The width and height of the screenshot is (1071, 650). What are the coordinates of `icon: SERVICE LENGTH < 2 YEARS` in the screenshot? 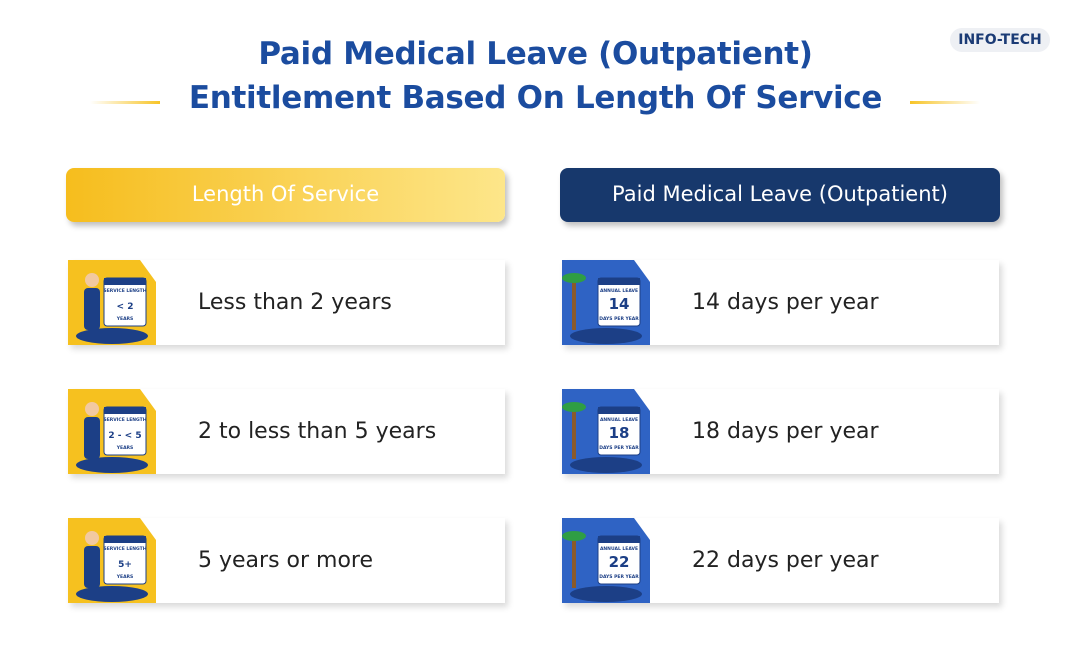 It's located at (112, 302).